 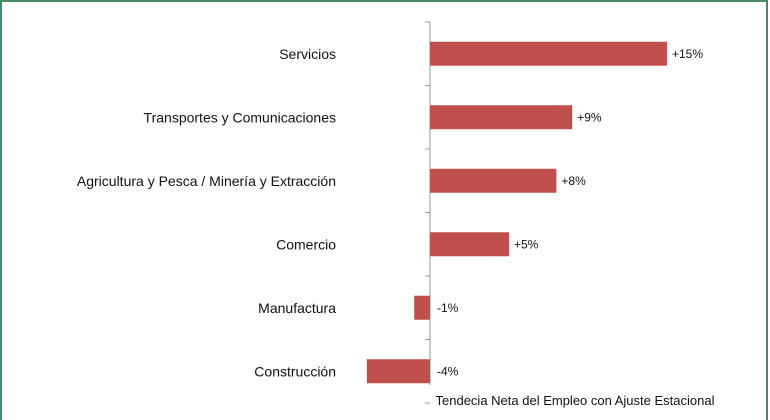 I want to click on data-label: +15%, so click(x=687, y=54).